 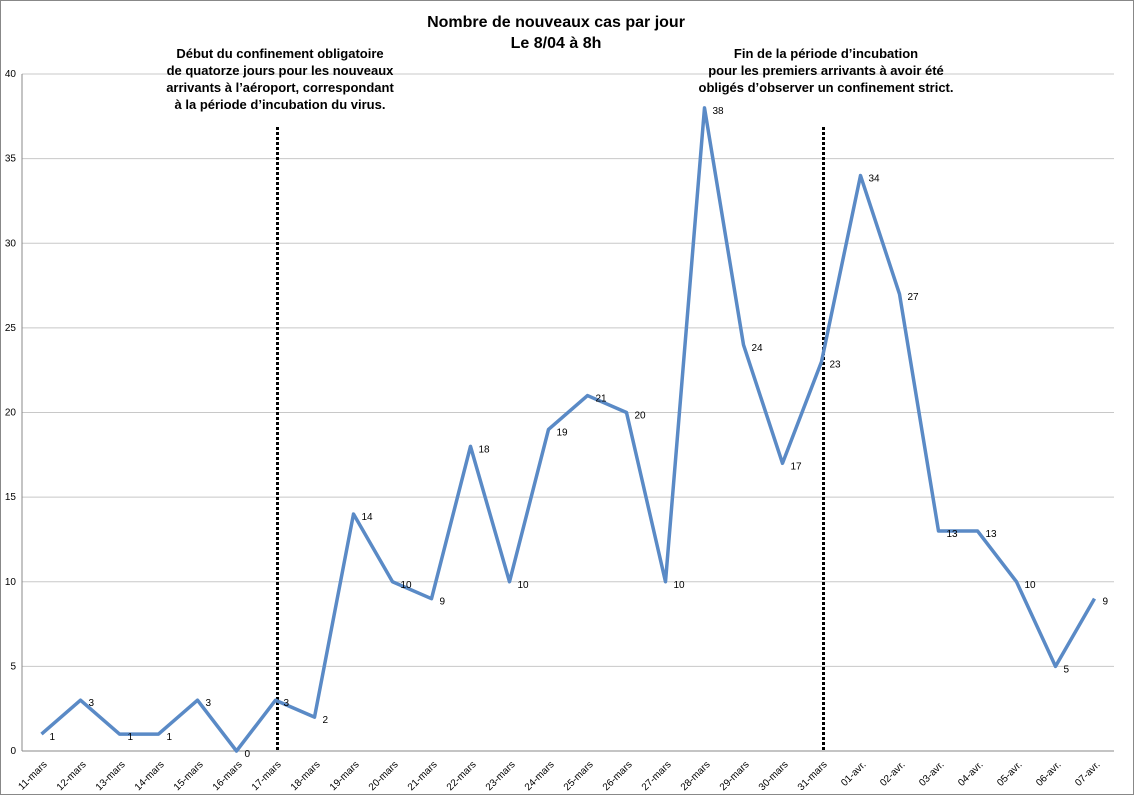 I want to click on annotation-text: Fin de la période d’incubation, so click(x=826, y=53).